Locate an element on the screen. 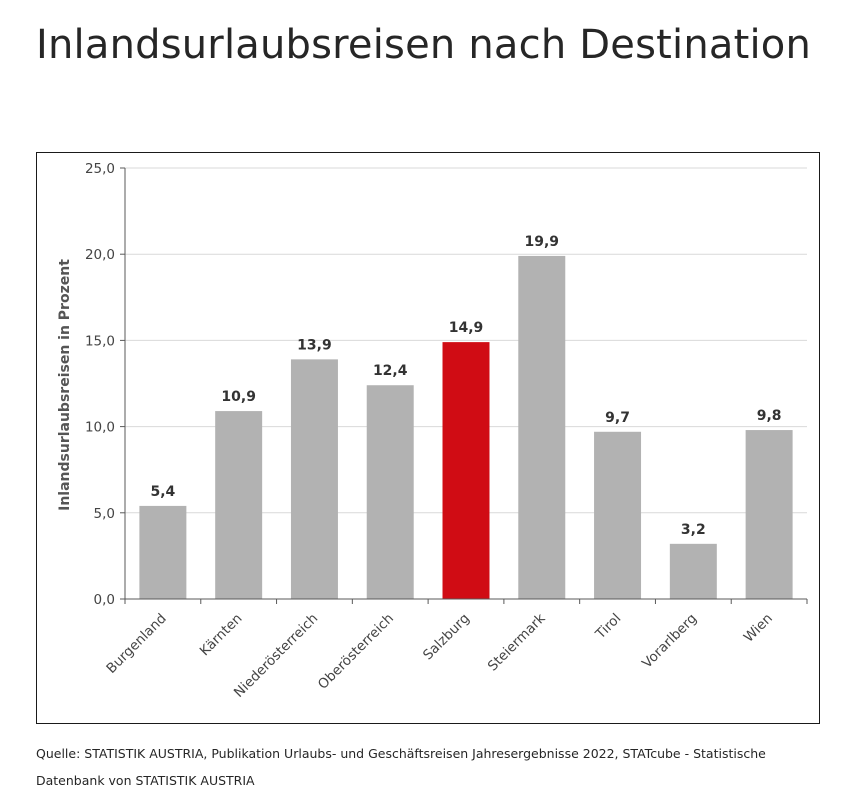  data-label: 14,9 is located at coordinates (466, 328).